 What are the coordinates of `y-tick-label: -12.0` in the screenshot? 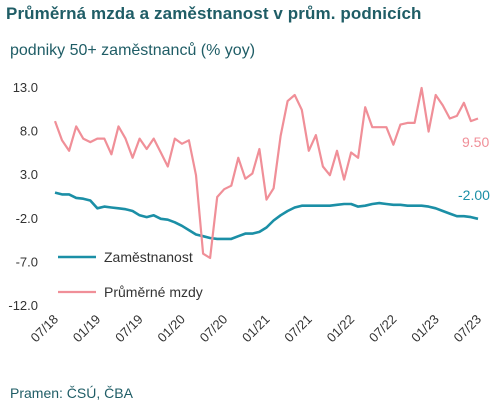 It's located at (23, 305).